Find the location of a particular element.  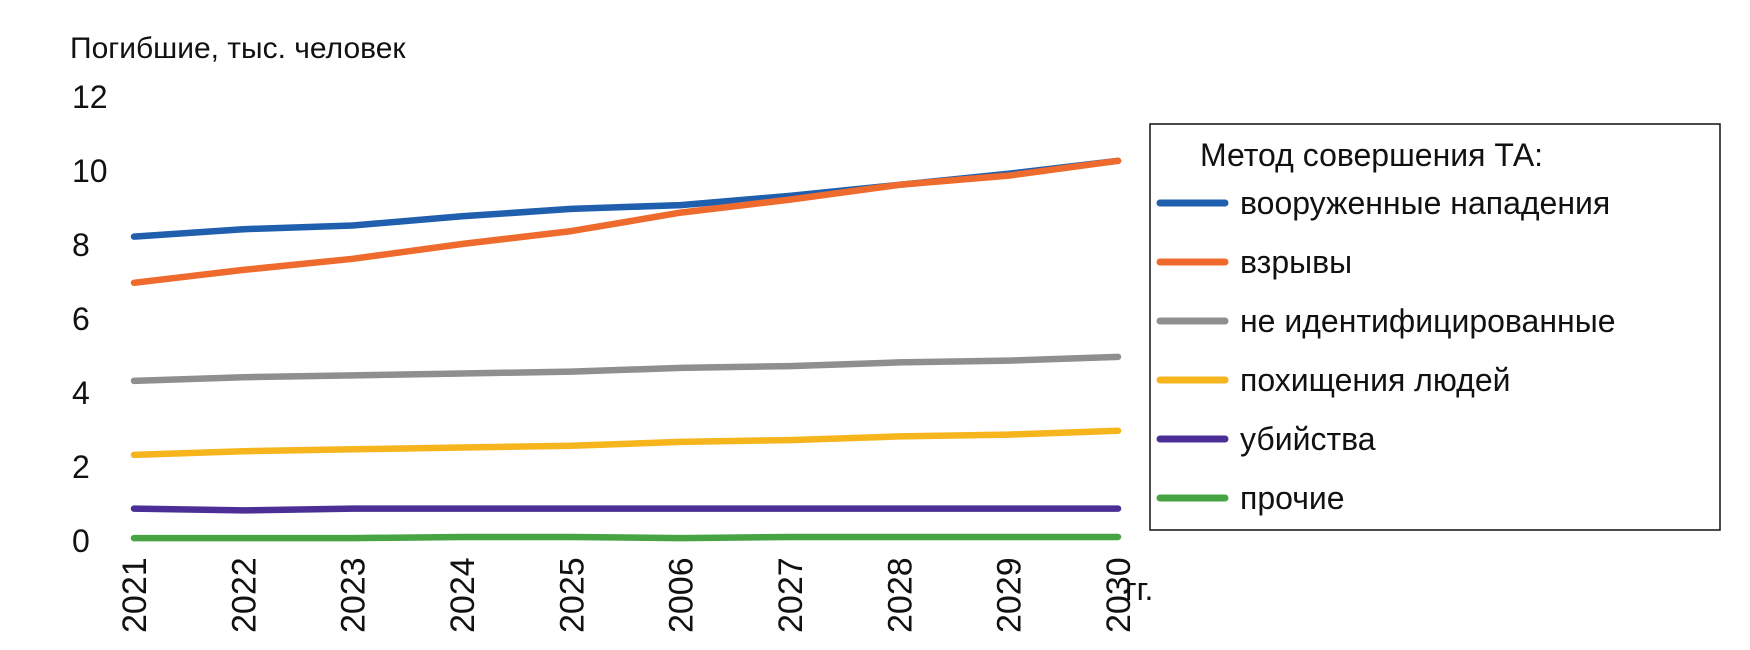

y-axis-title: Погибшие, тыс. человек is located at coordinates (238, 48).